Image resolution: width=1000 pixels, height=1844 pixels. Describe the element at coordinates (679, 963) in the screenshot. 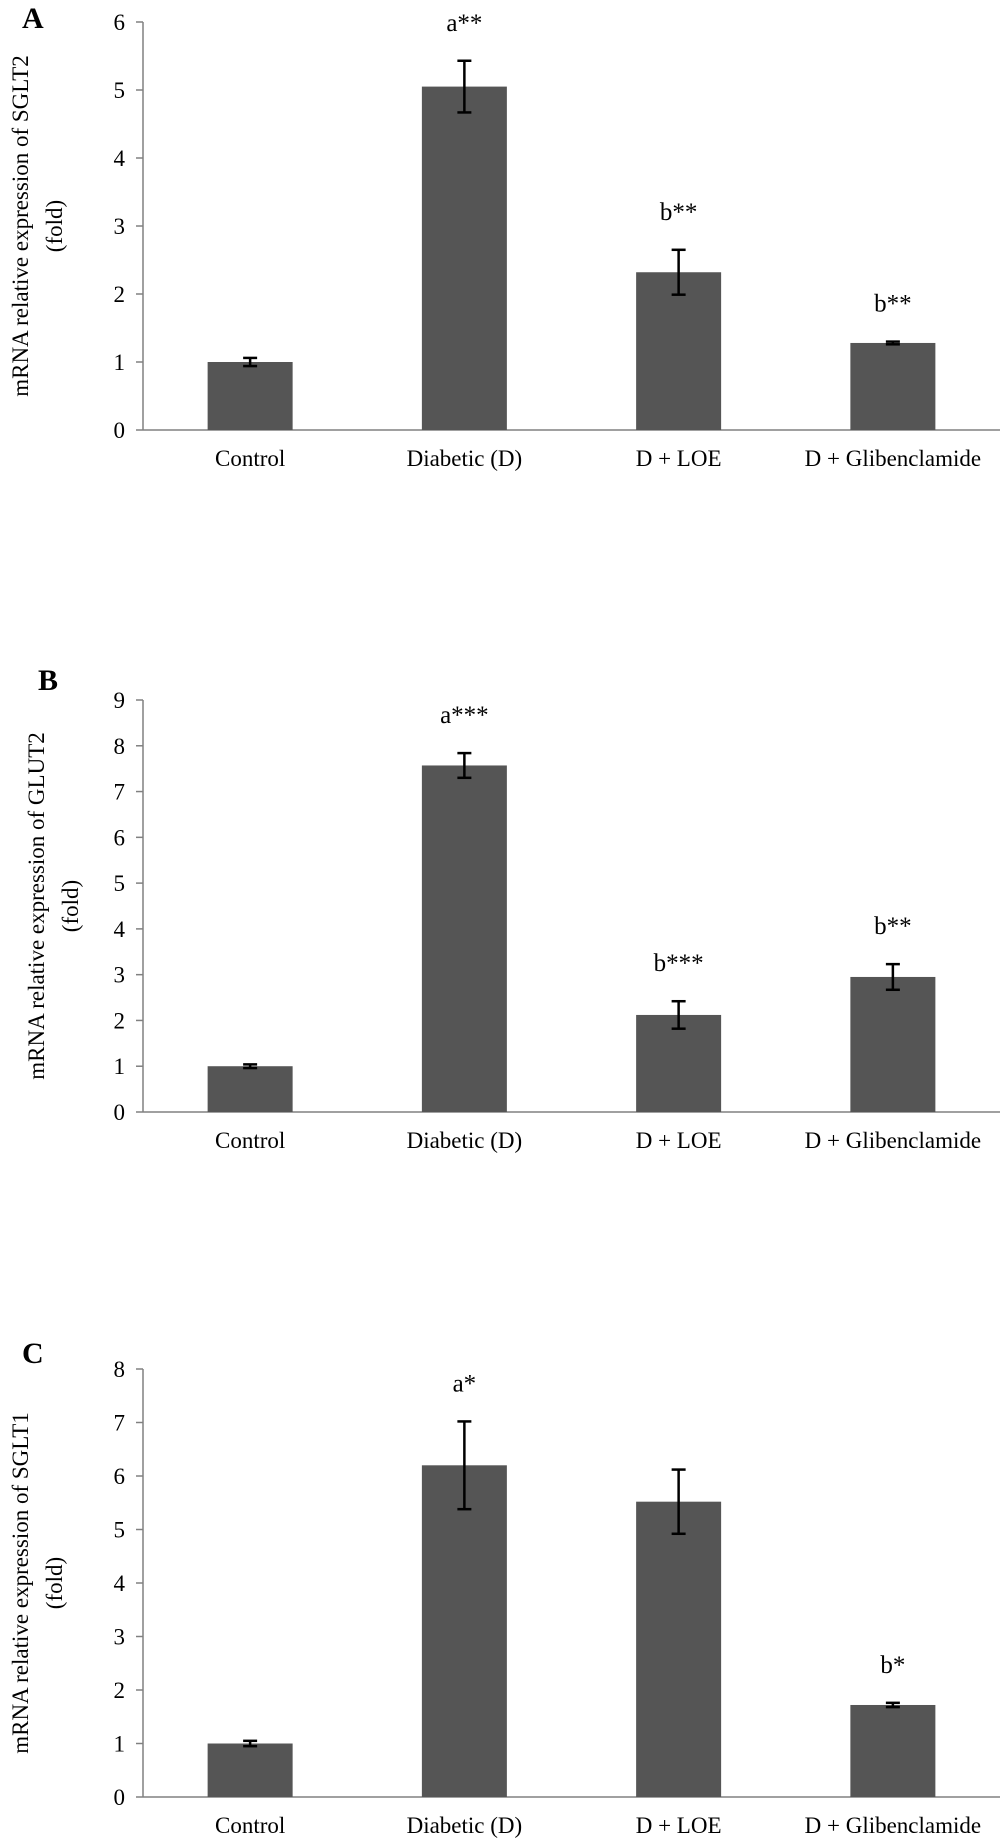

I see `significance-label: b***` at that location.